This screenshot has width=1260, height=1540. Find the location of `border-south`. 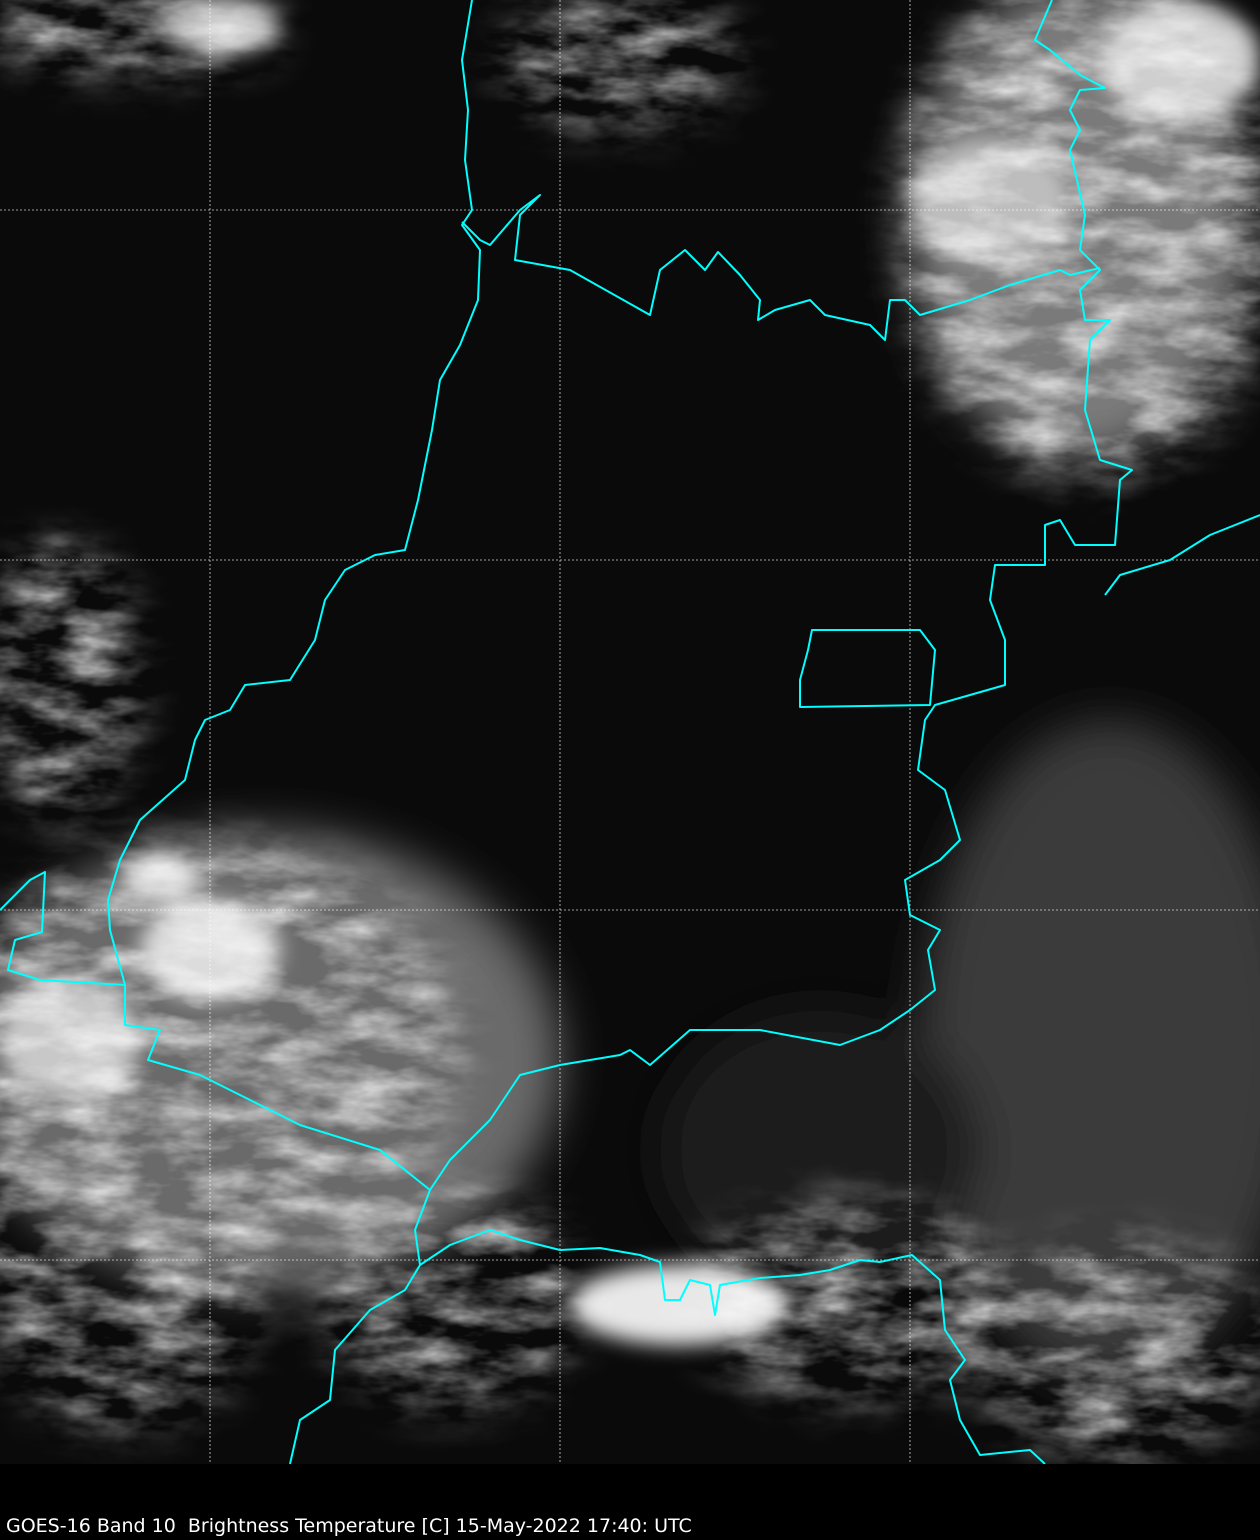

border-south is located at coordinates (732, 1346).